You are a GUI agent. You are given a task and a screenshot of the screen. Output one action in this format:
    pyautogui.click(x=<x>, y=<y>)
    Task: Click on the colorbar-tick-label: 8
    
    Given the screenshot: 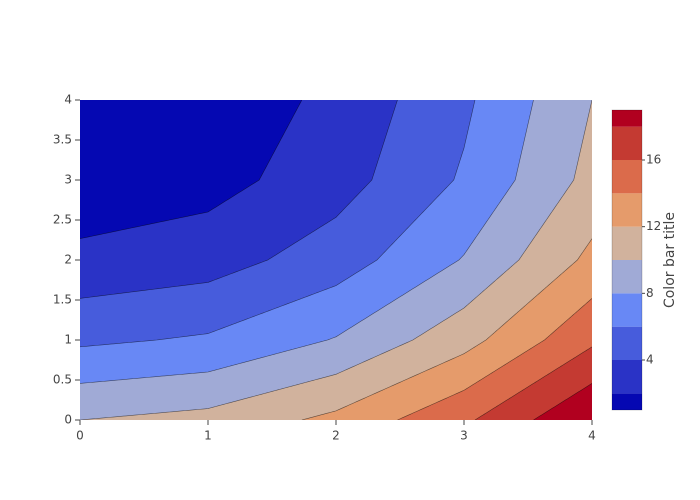 What is the action you would take?
    pyautogui.click(x=650, y=293)
    